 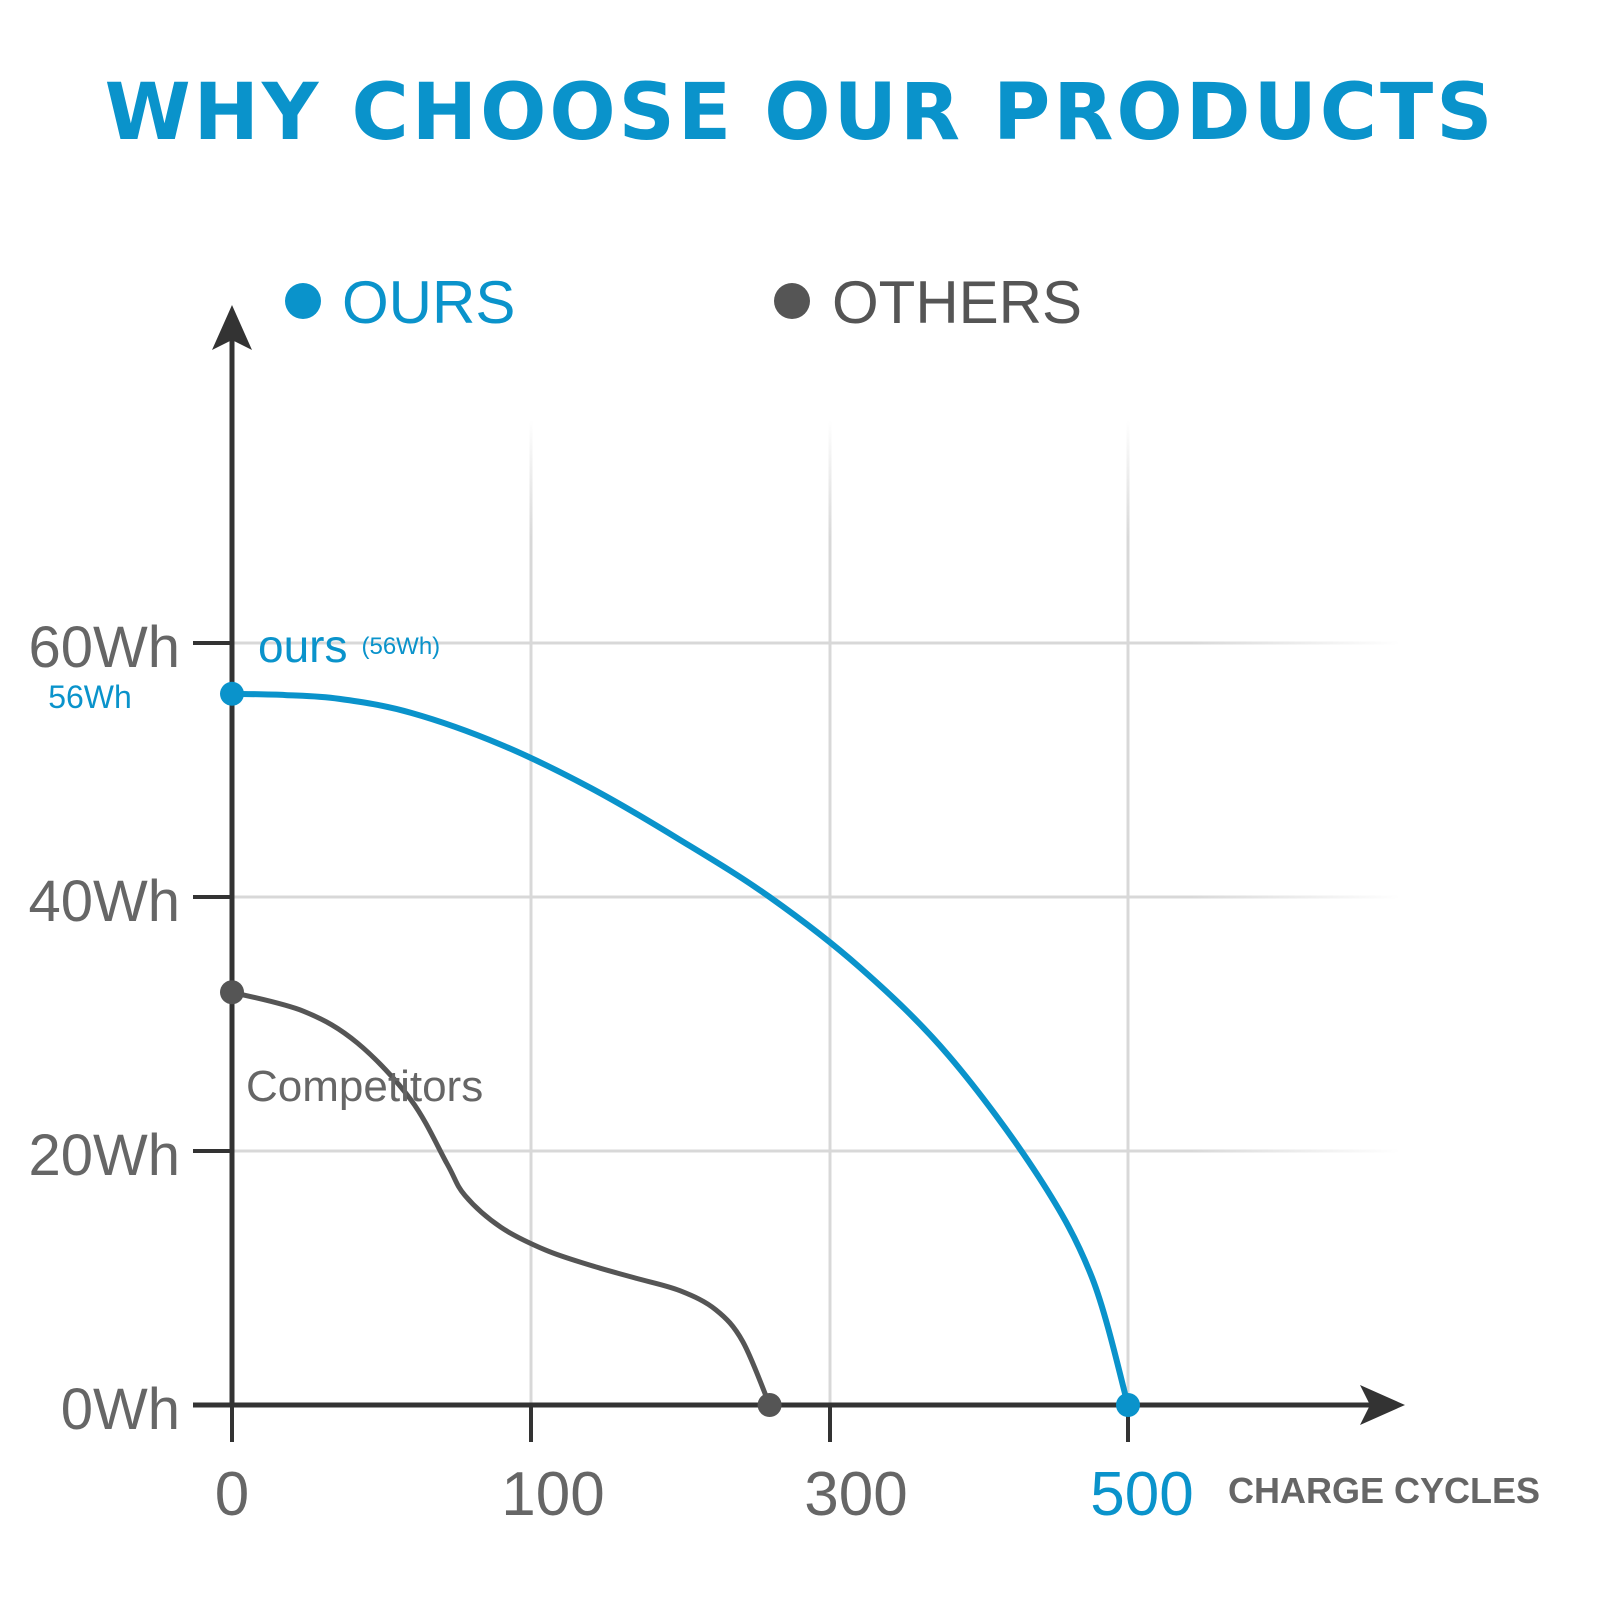 What do you see at coordinates (552, 1494) in the screenshot?
I see `x-tick-label: 100` at bounding box center [552, 1494].